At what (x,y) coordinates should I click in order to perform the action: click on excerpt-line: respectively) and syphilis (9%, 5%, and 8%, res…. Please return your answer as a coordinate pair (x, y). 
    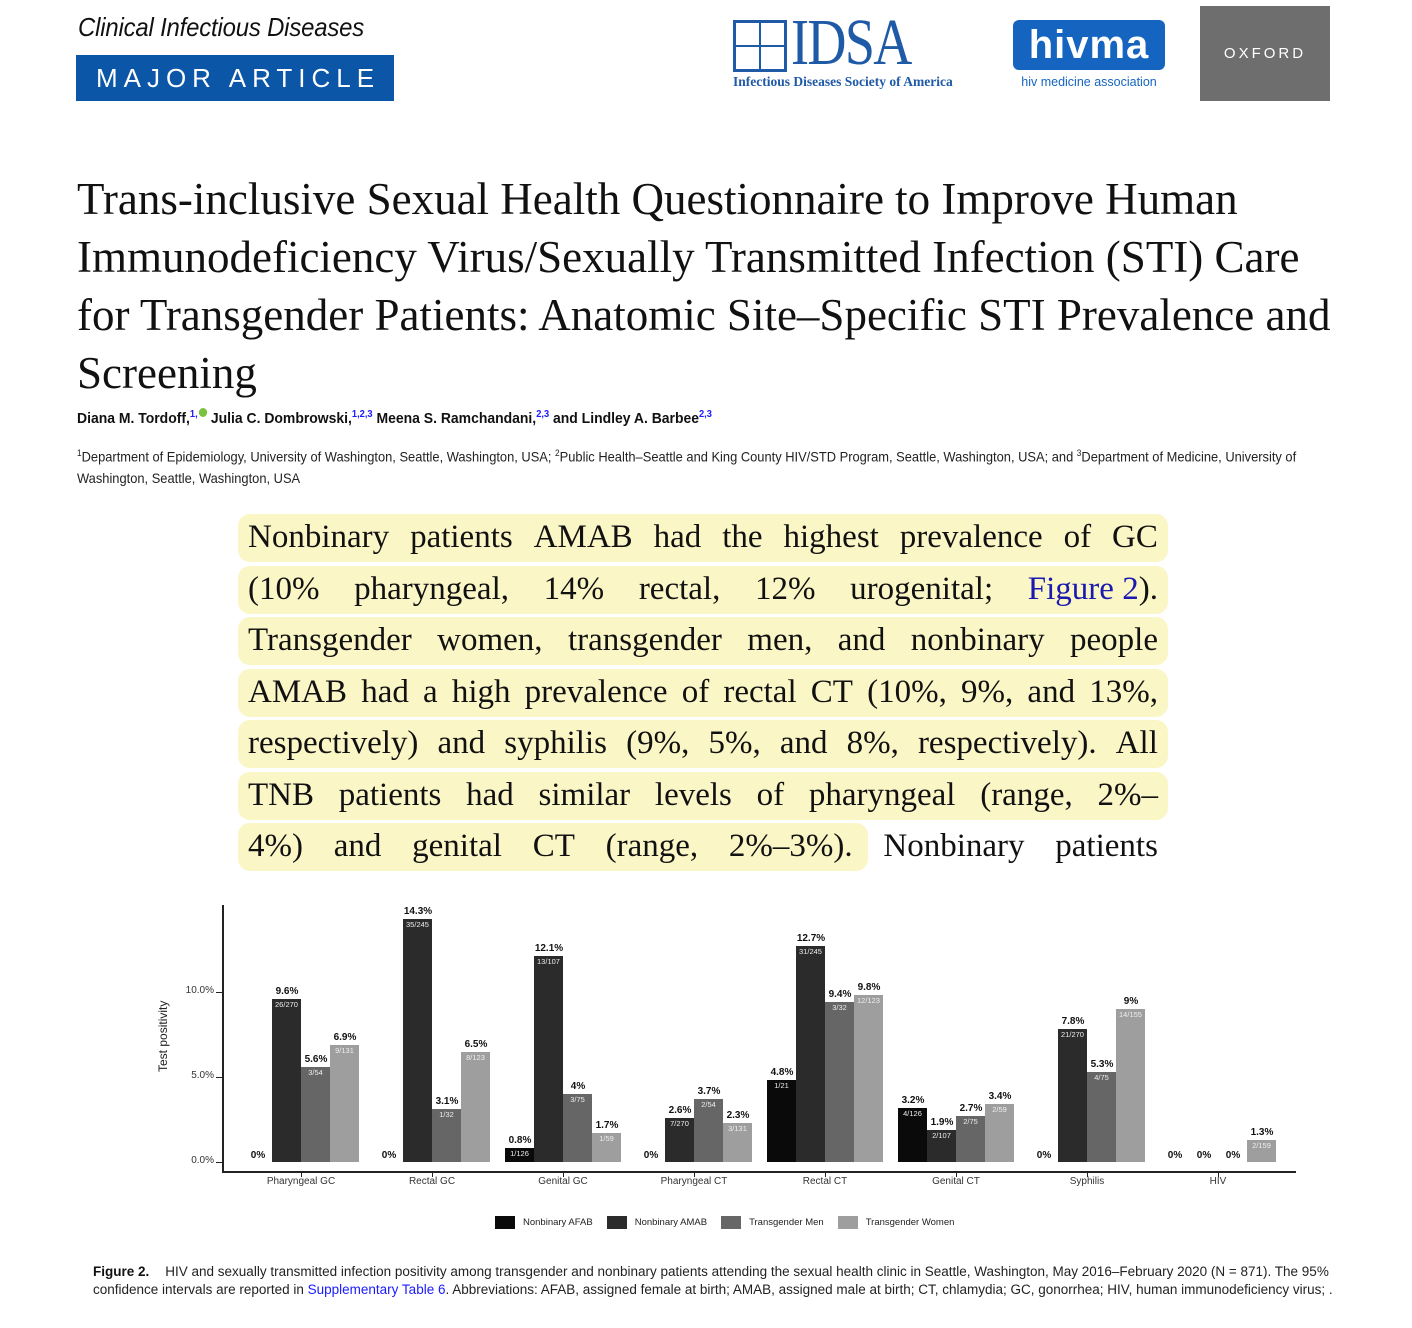
    Looking at the image, I should click on (703, 744).